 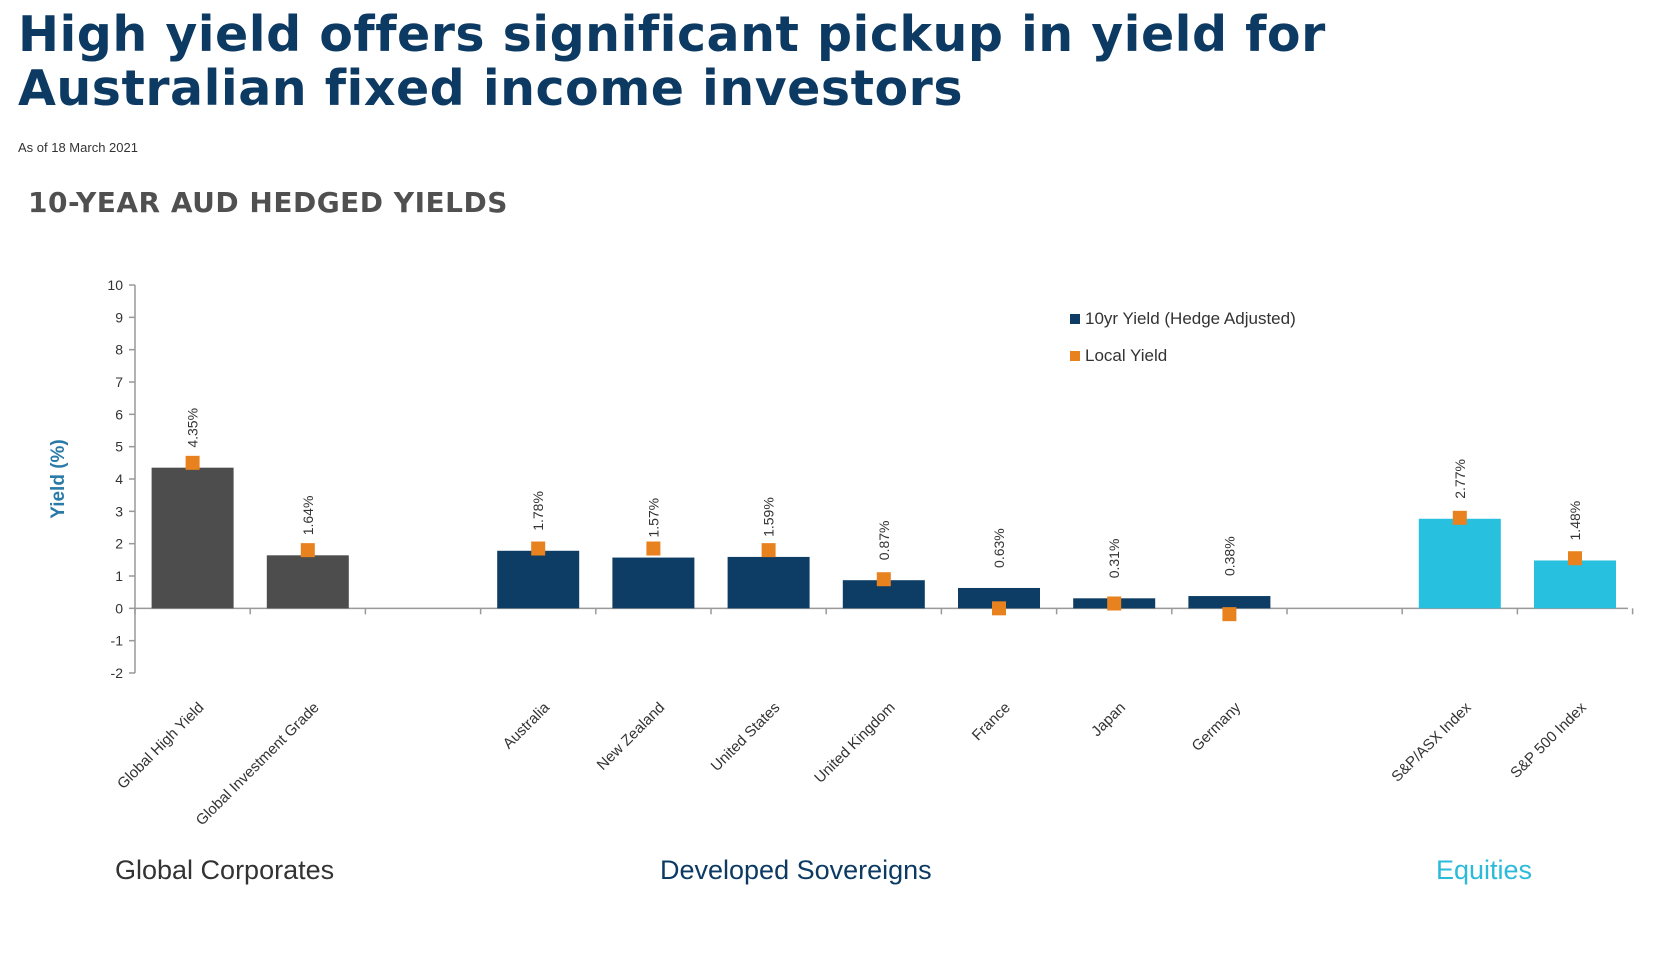 I want to click on local-yield-marker-australia, so click(x=538, y=548).